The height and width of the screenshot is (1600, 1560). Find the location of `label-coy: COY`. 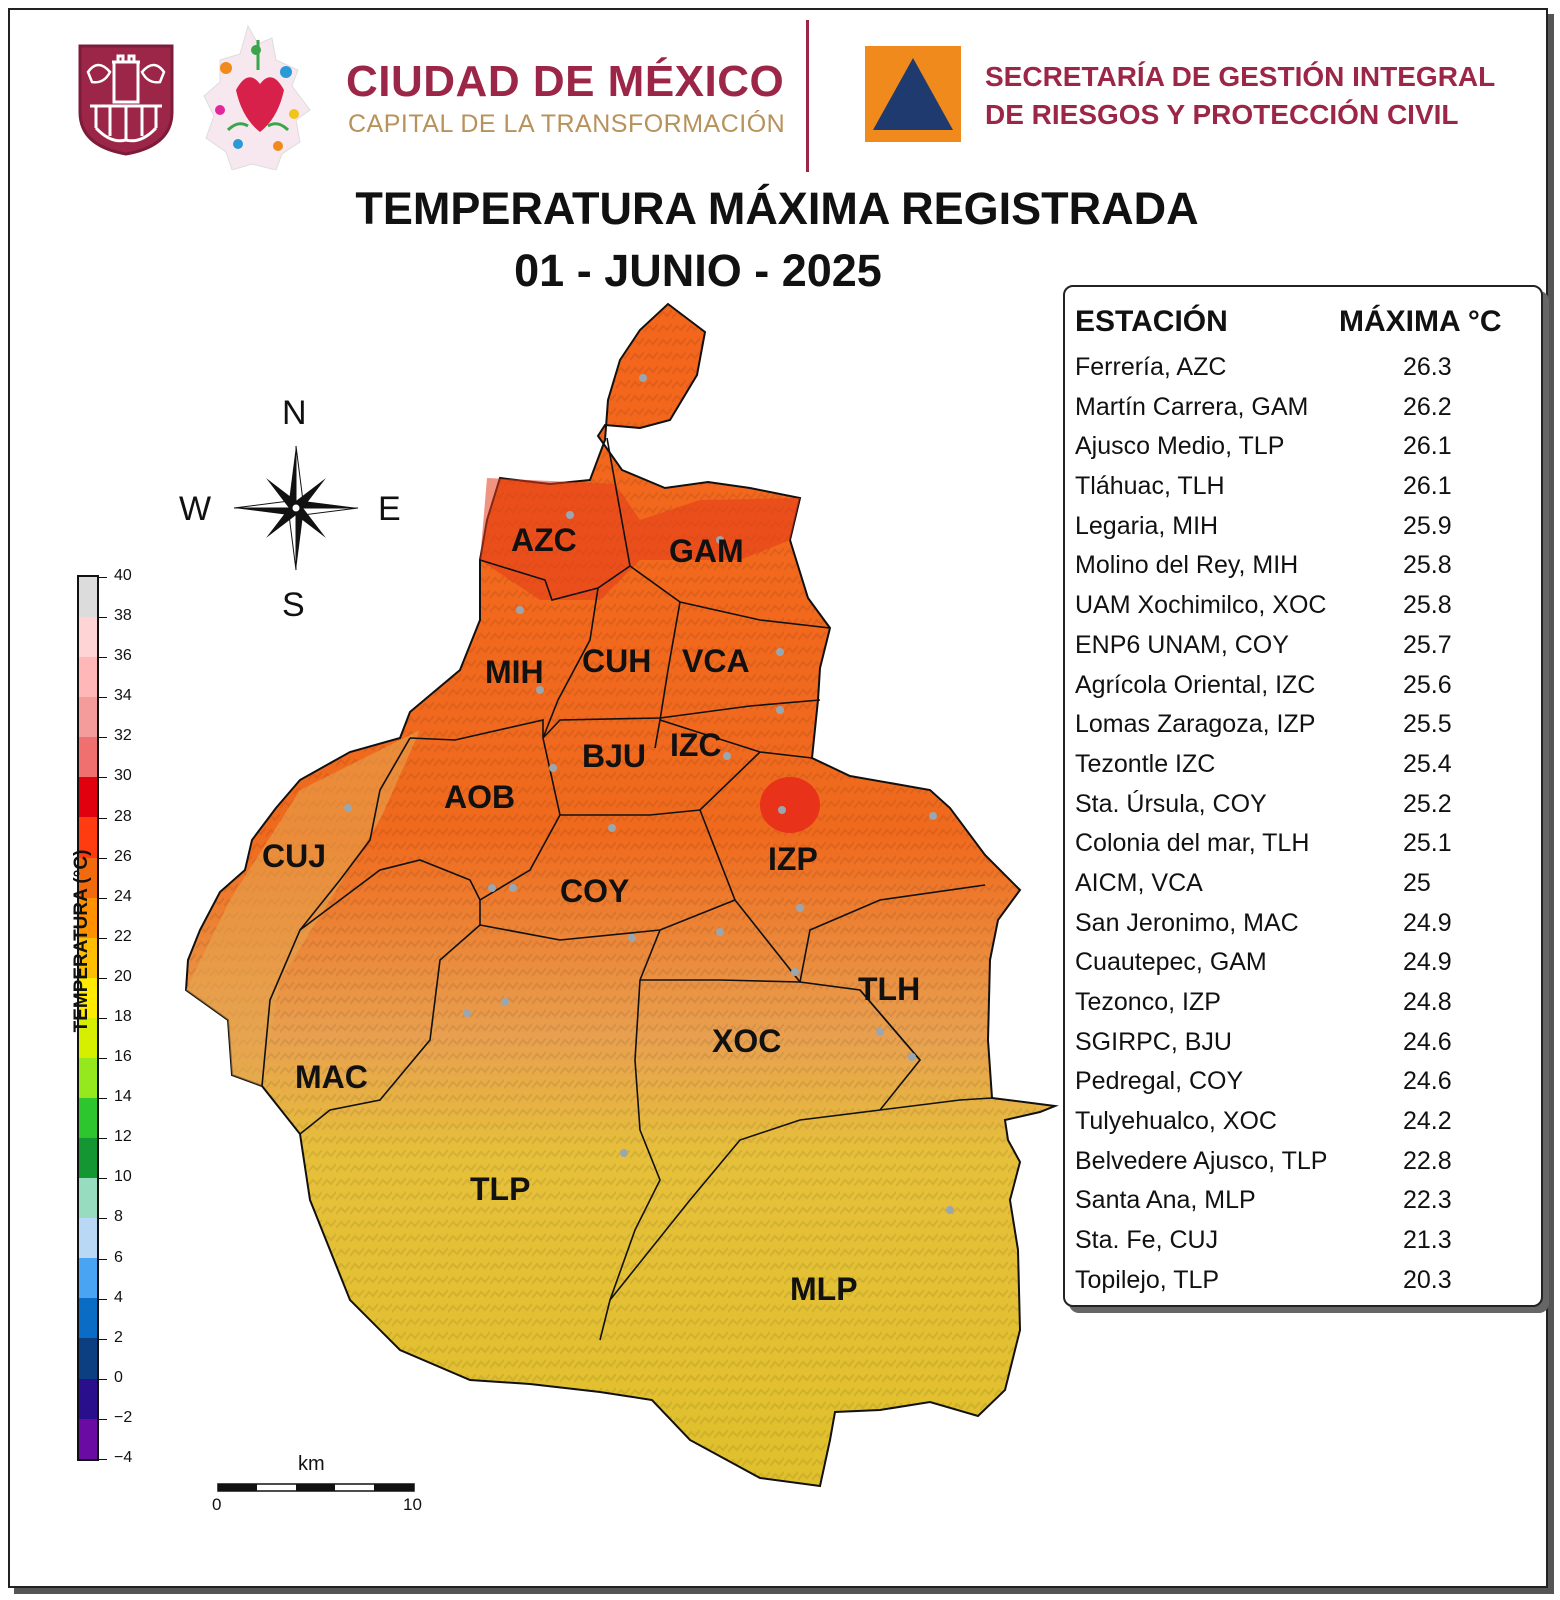

label-coy: COY is located at coordinates (594, 891).